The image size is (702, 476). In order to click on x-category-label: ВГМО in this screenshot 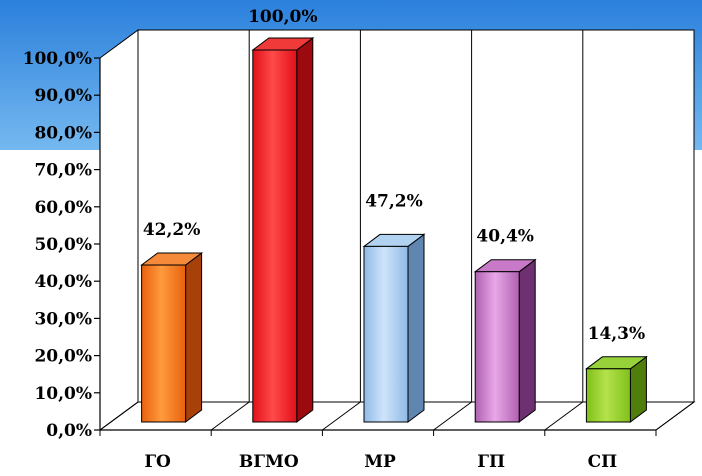, I will do `click(269, 462)`.